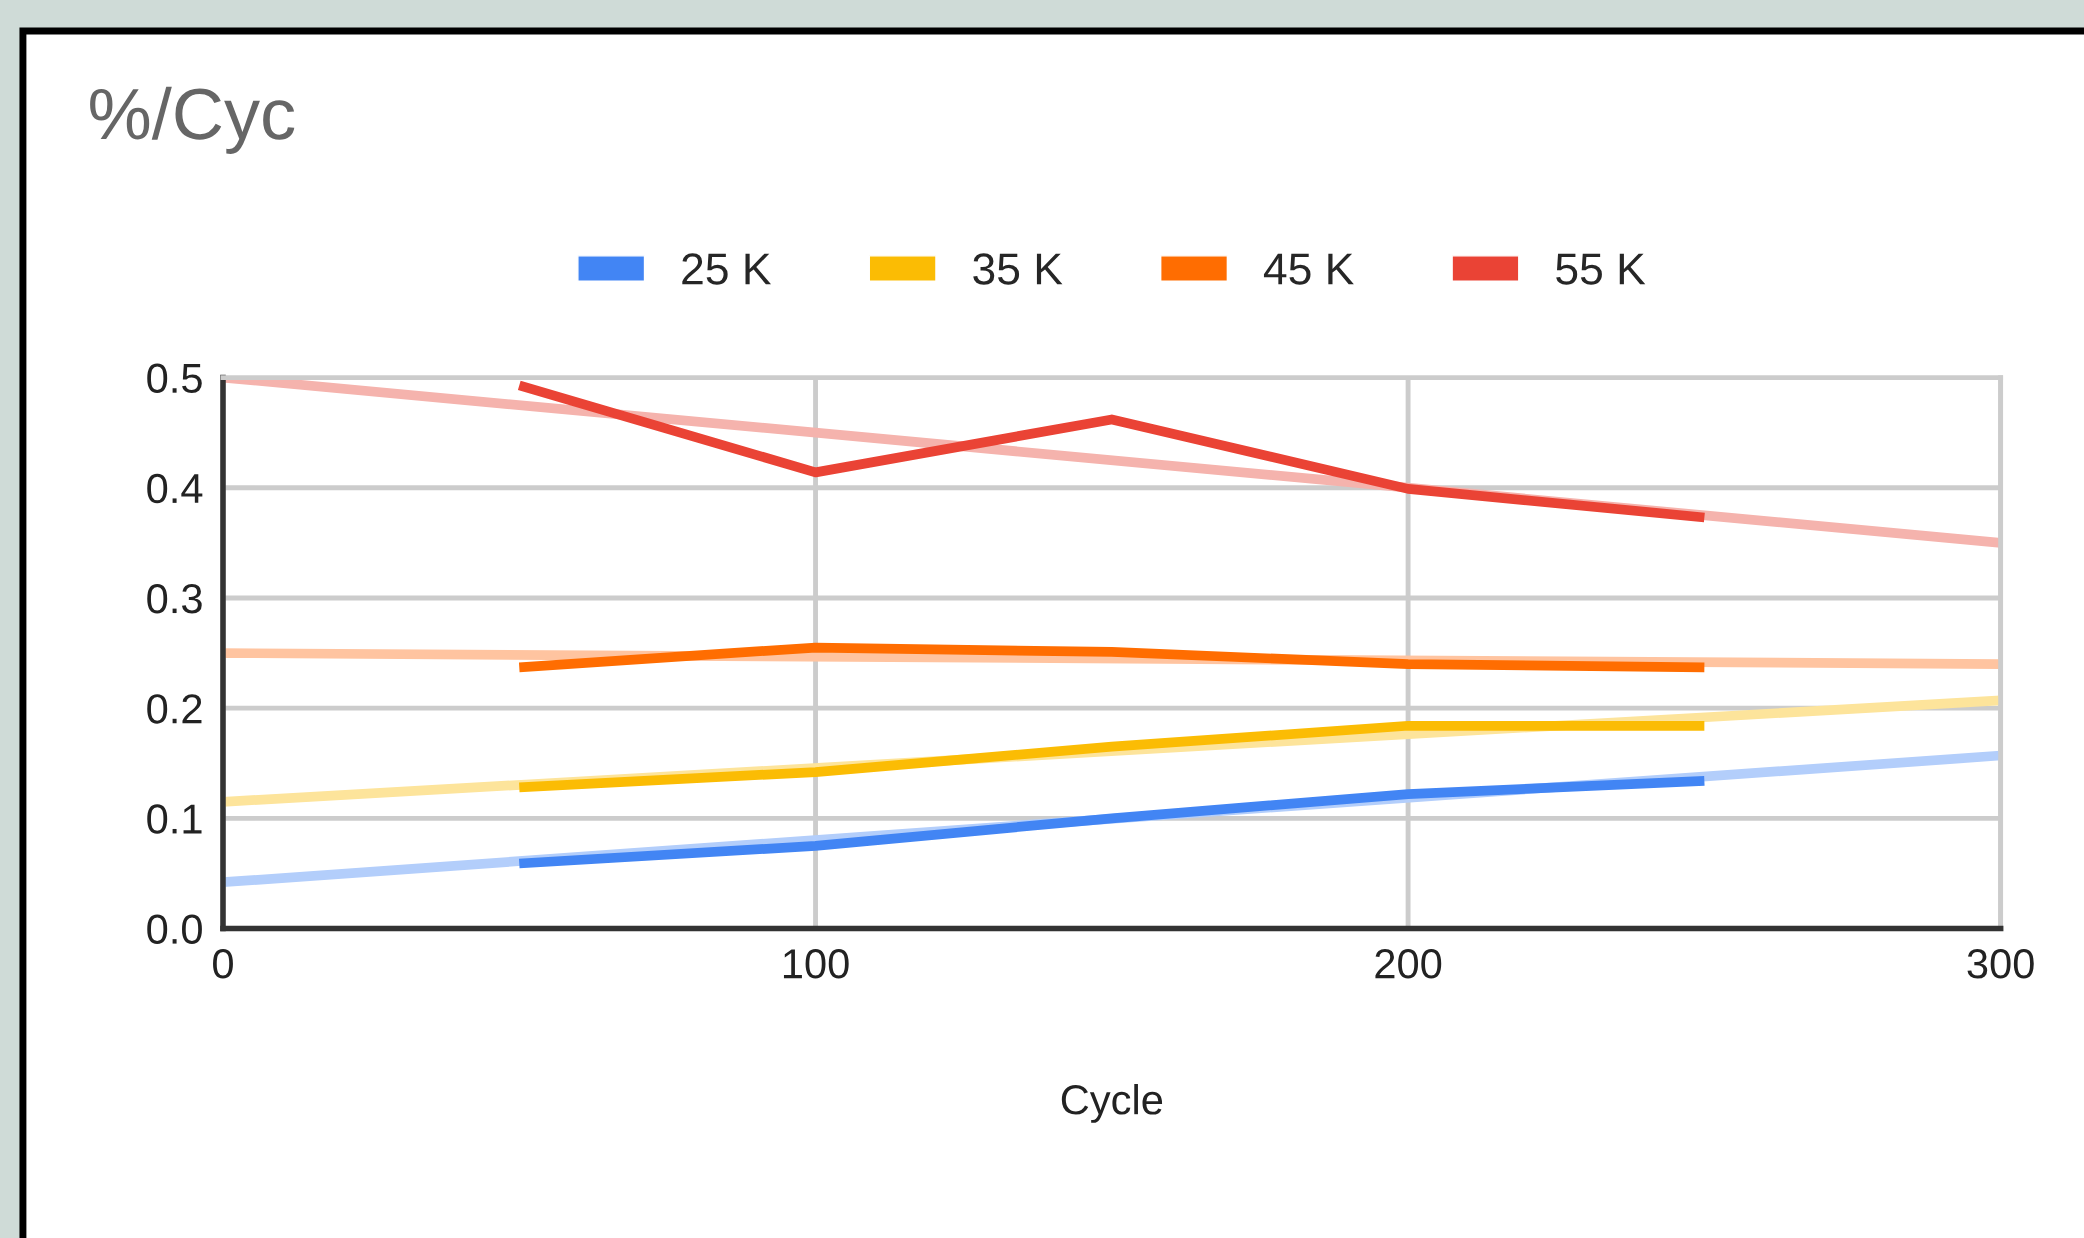 The width and height of the screenshot is (2084, 1238). I want to click on legend-label: 35 K, so click(1018, 269).